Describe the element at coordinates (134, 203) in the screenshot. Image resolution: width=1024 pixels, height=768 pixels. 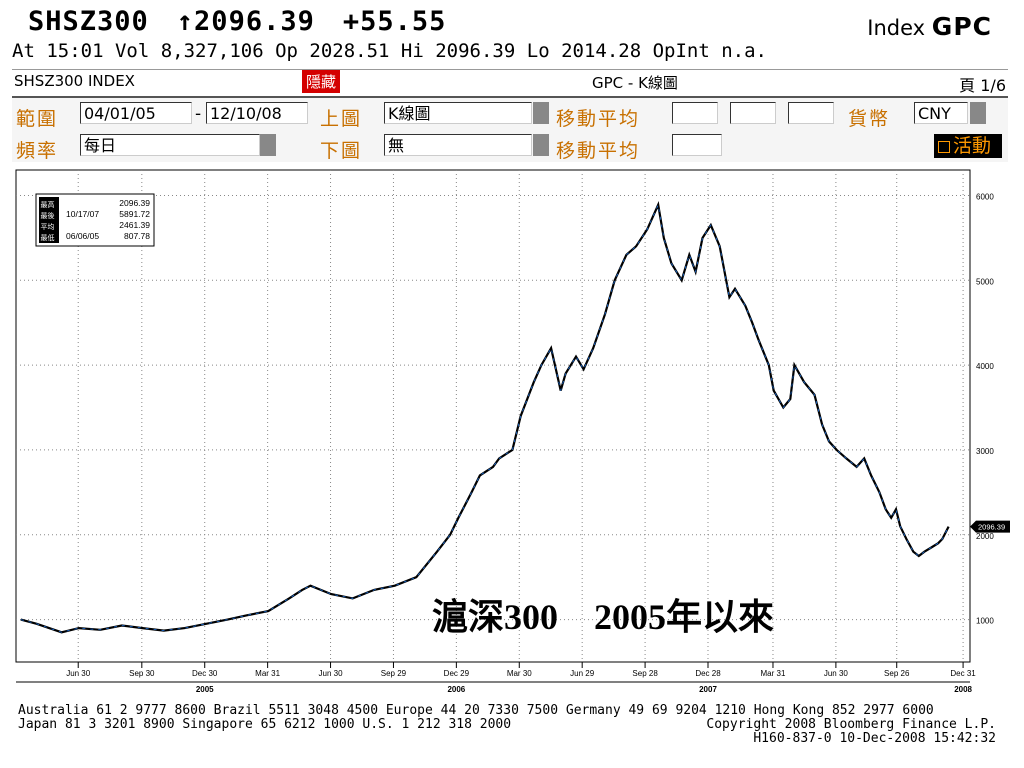
I see `legend-last-value: 2096.39` at that location.